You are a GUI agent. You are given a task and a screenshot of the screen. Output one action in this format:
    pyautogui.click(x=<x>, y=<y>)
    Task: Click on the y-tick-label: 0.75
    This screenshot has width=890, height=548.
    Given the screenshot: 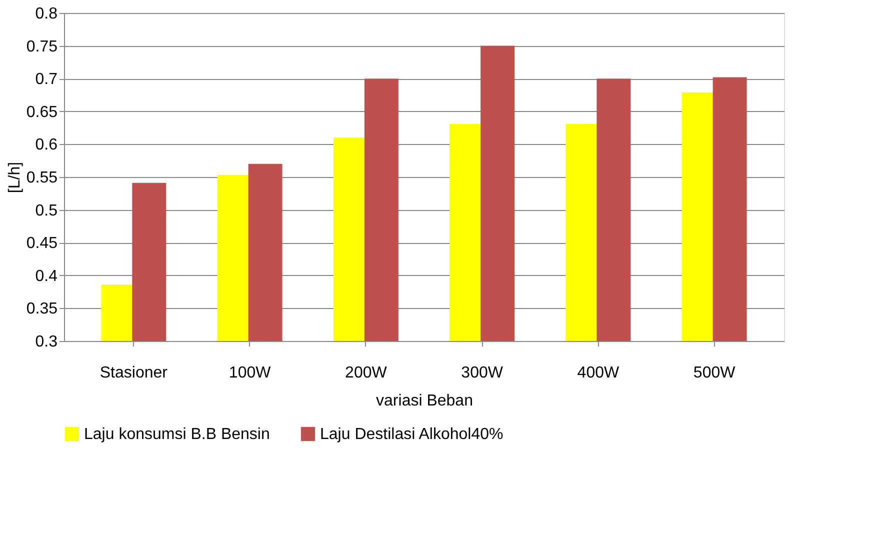 What is the action you would take?
    pyautogui.click(x=42, y=47)
    